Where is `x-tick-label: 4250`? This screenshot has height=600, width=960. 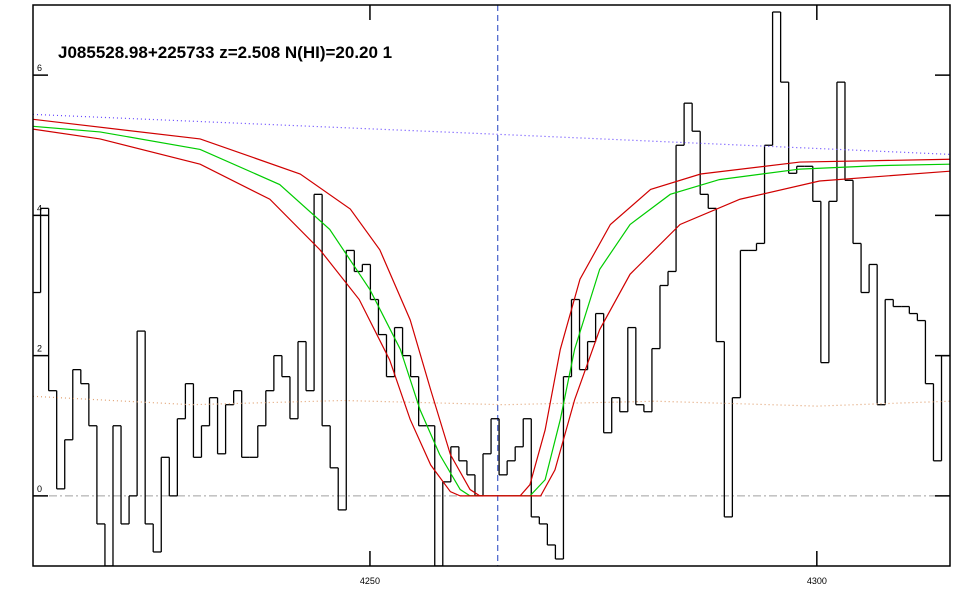 x-tick-label: 4250 is located at coordinates (370, 581).